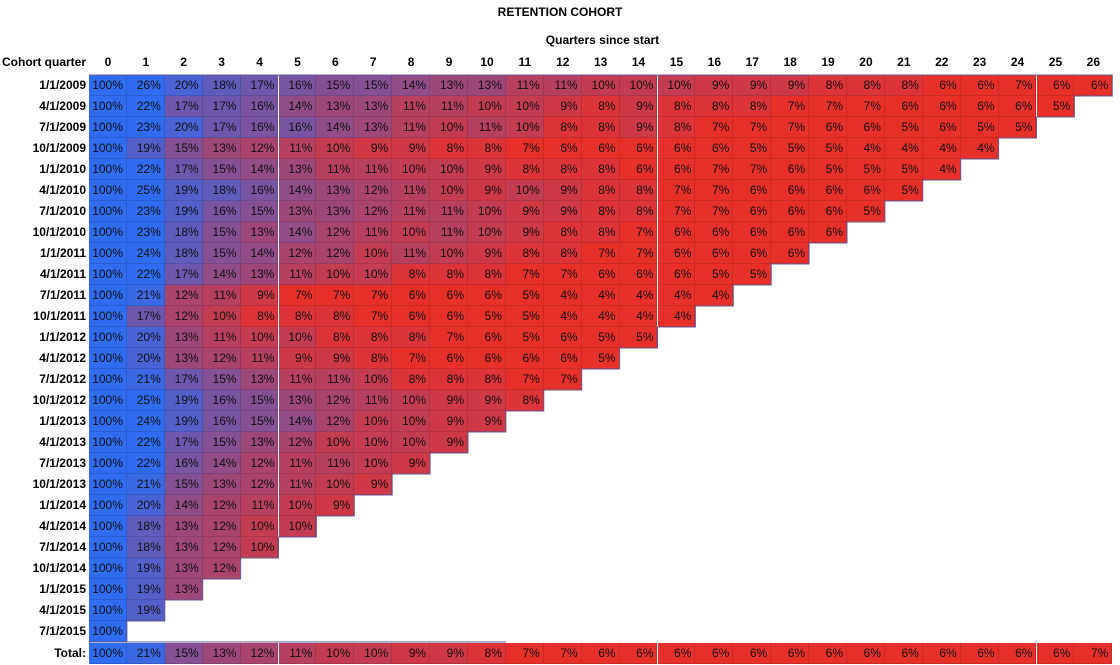  I want to click on column-header: 16, so click(714, 62).